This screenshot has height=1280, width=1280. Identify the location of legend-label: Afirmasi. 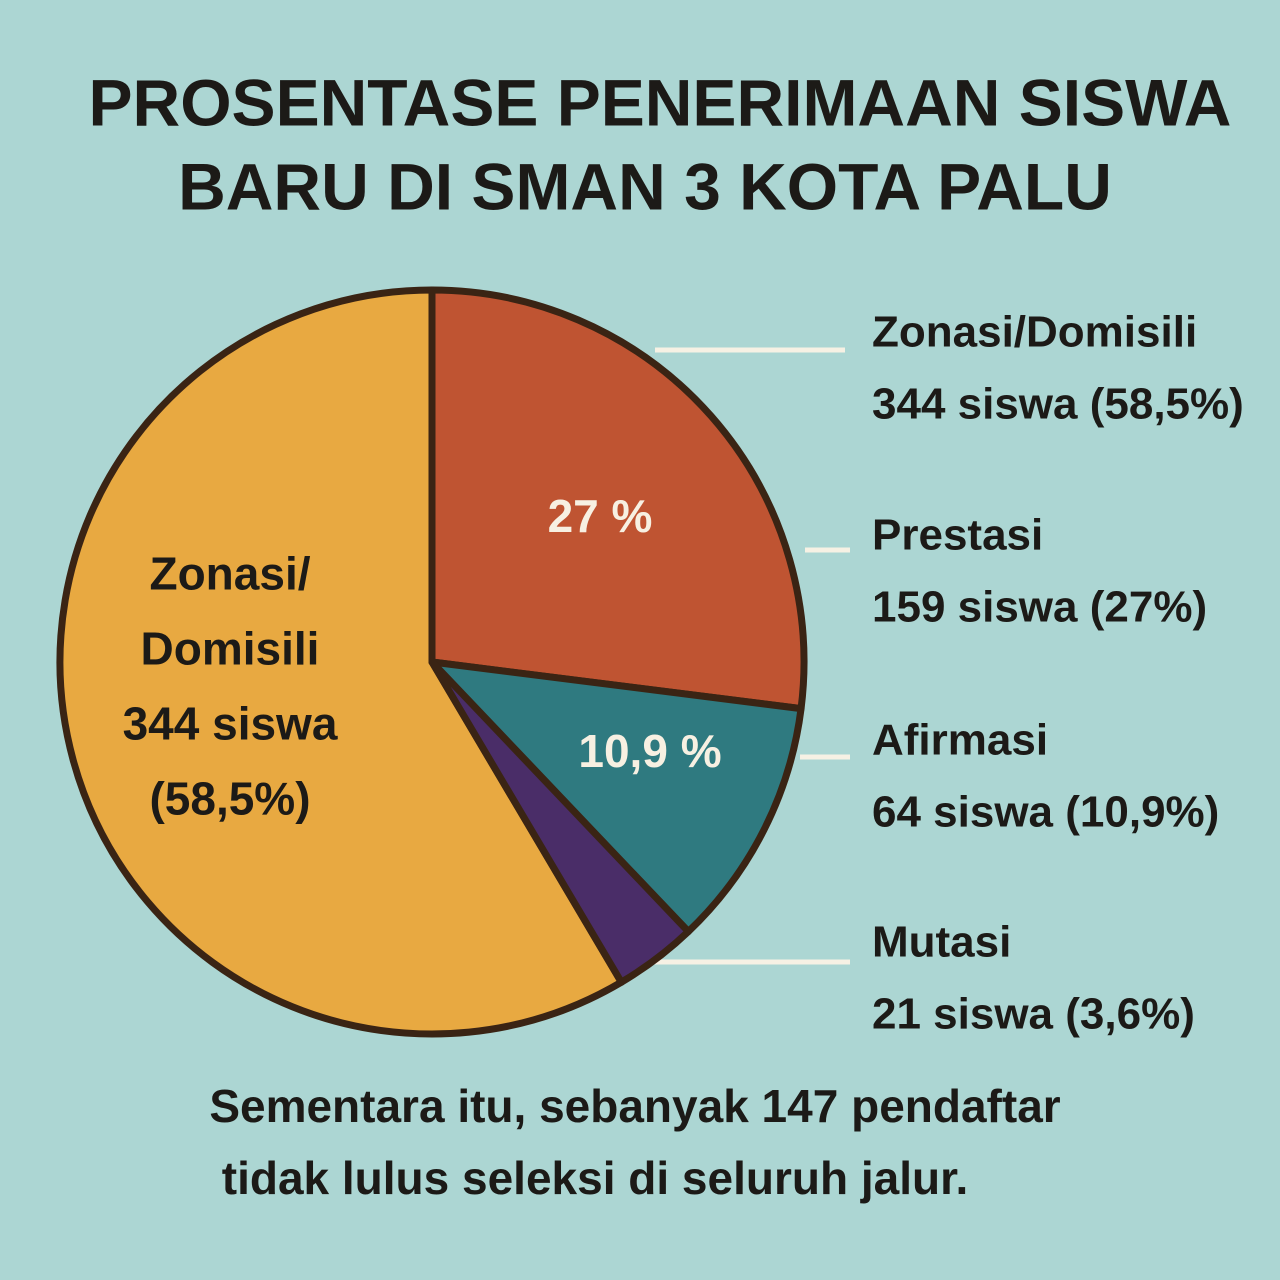
(960, 740).